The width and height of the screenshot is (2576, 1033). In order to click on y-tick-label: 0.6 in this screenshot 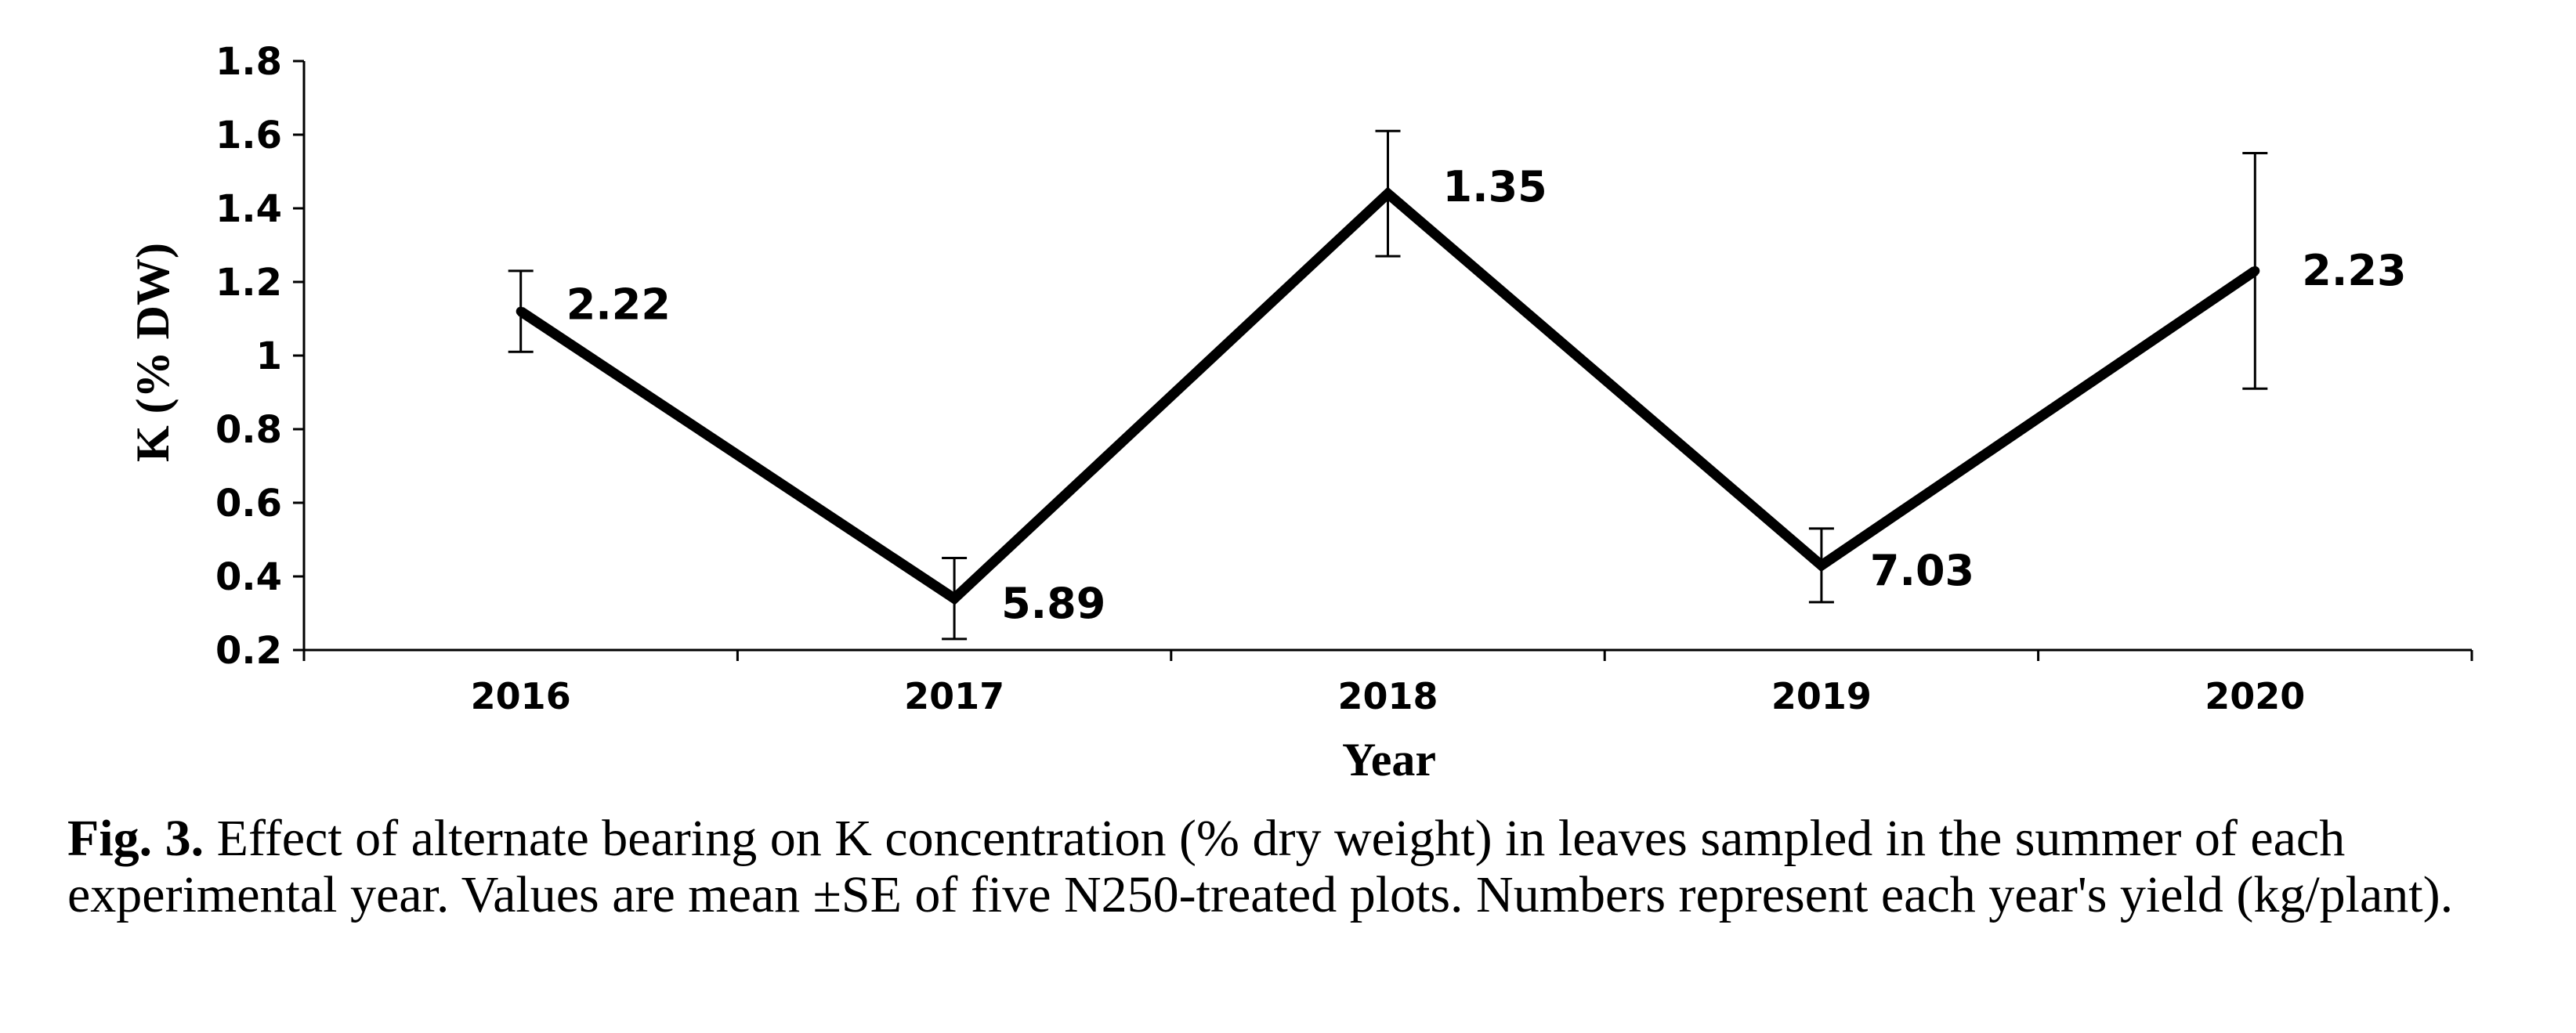, I will do `click(249, 504)`.